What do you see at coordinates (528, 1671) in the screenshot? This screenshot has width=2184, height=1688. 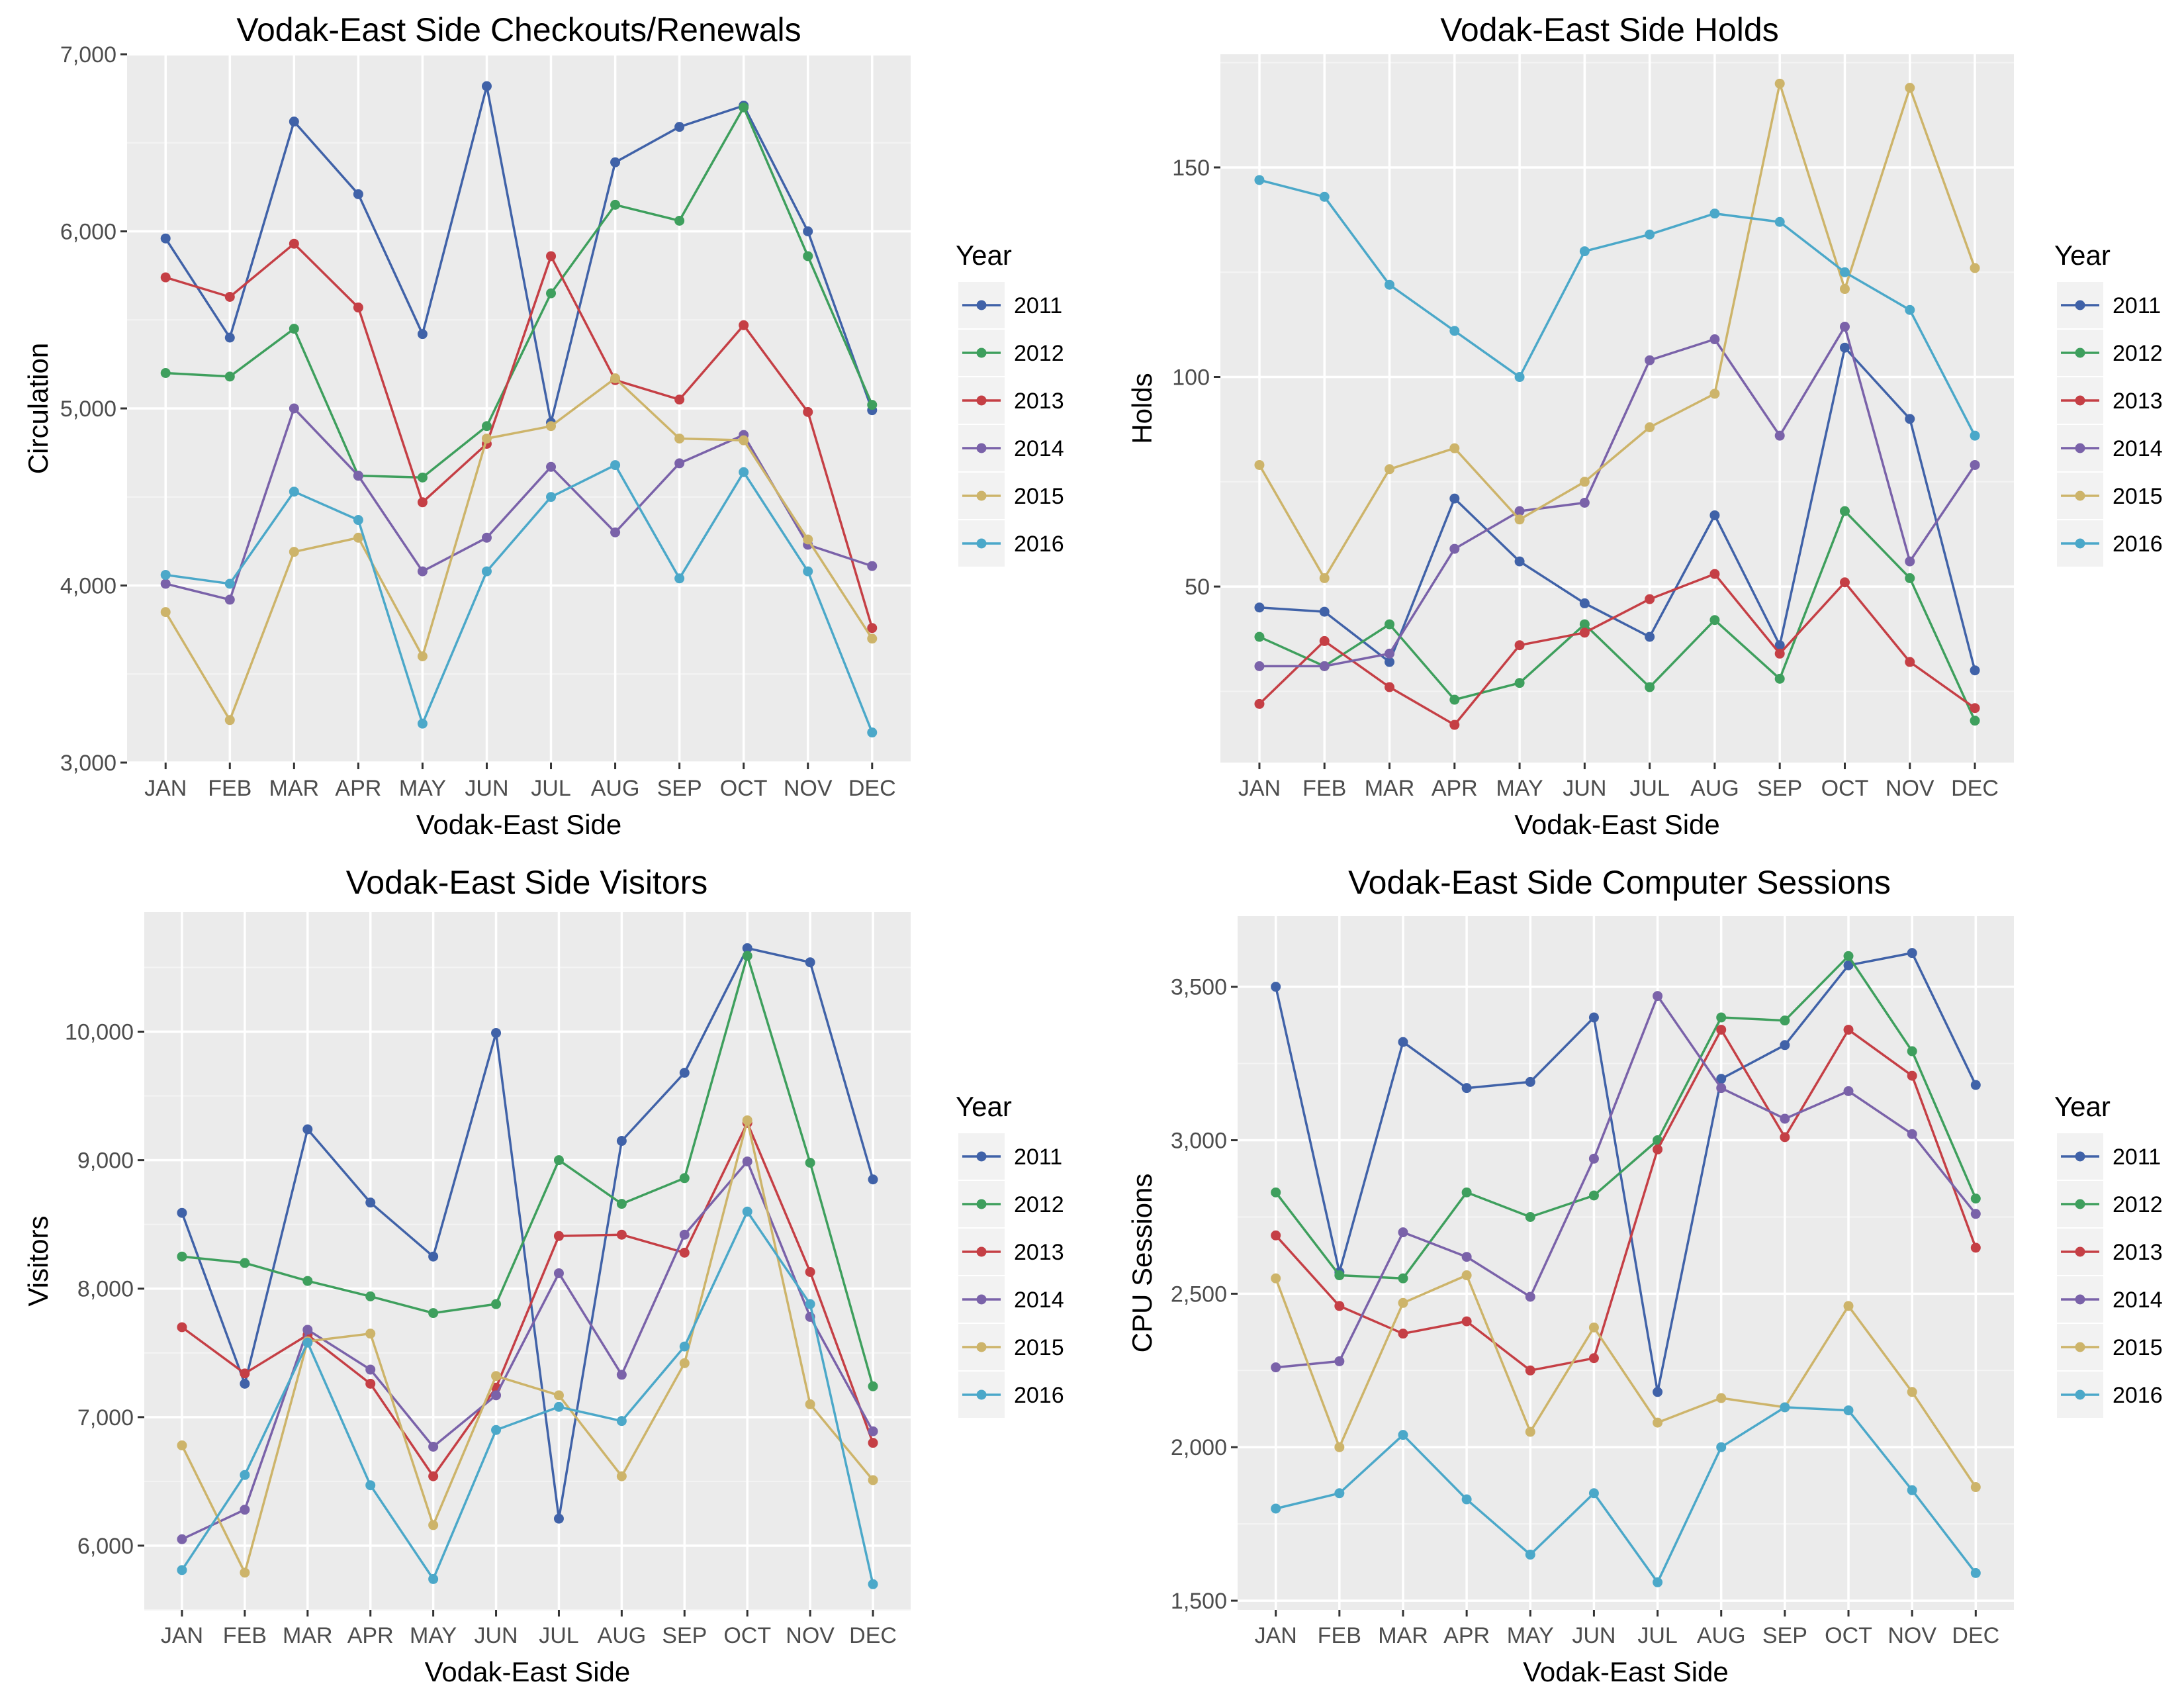 I see `x-axis-title: Vodak-East Side` at bounding box center [528, 1671].